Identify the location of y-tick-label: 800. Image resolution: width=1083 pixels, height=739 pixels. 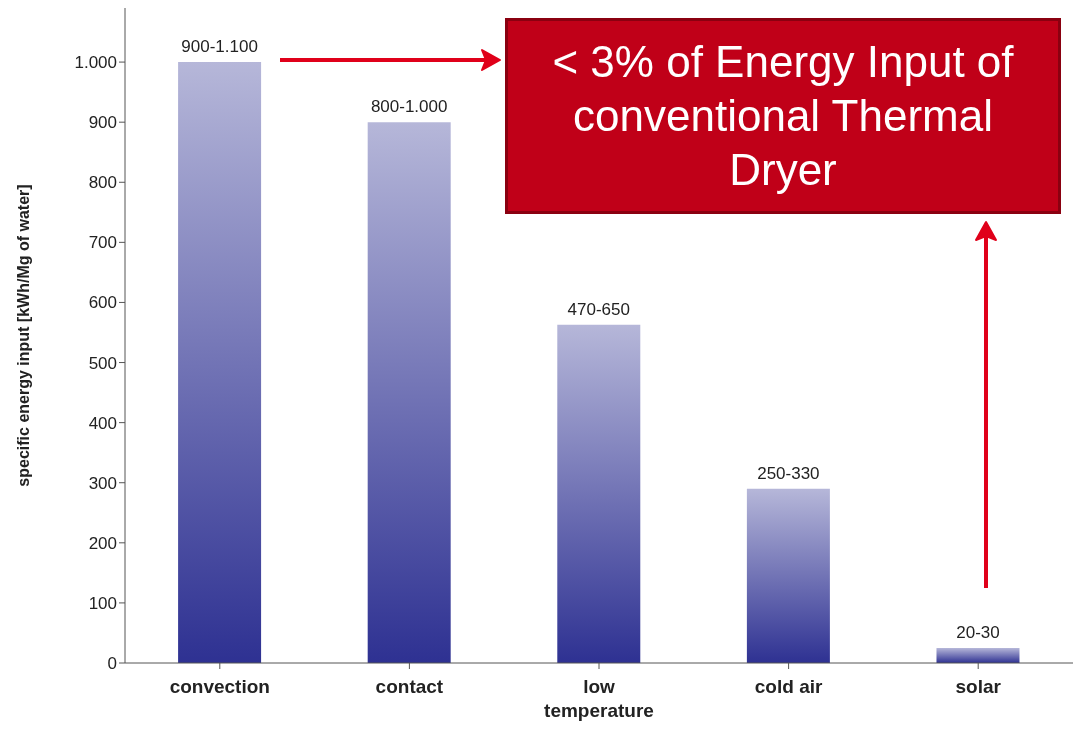
(102, 183).